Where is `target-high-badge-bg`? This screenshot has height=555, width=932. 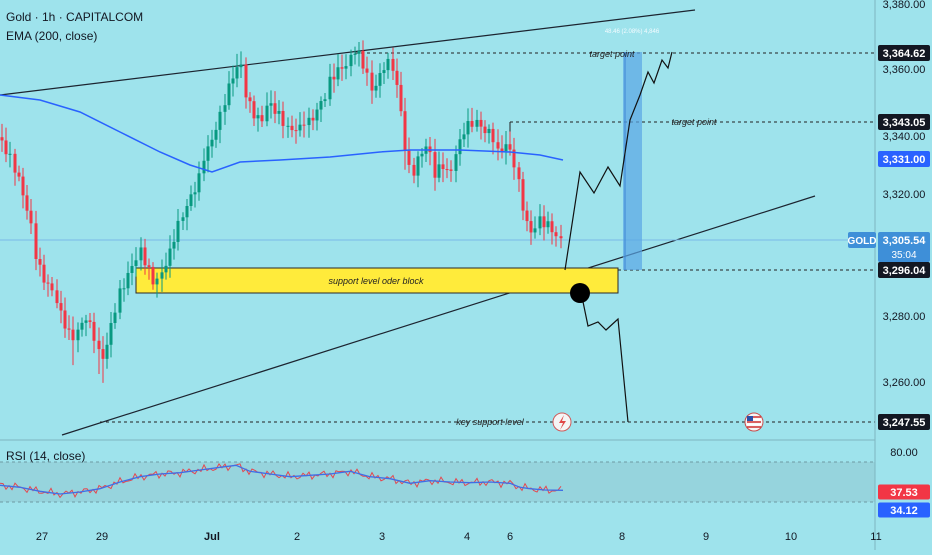
target-high-badge-bg is located at coordinates (904, 53).